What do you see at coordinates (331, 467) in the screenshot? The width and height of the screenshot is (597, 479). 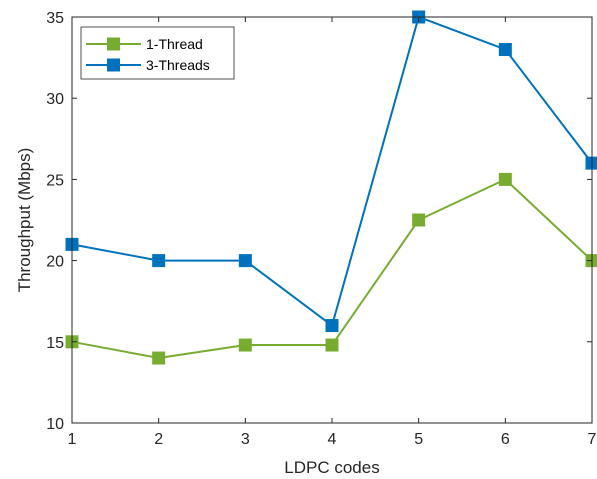 I see `x-axis-label: LDPC codes` at bounding box center [331, 467].